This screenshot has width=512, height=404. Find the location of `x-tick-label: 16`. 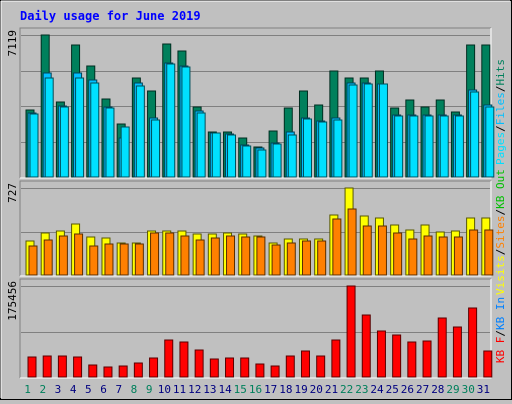

x-tick-label: 16 is located at coordinates (255, 389).